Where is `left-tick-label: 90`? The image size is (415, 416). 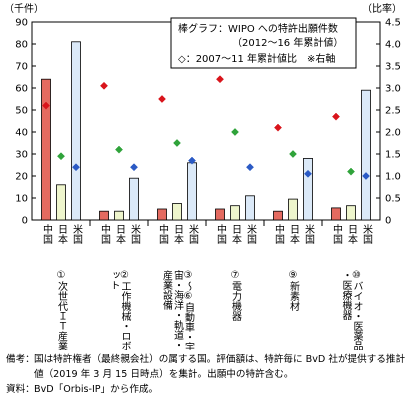
left-tick-label: 90 is located at coordinates (21, 23).